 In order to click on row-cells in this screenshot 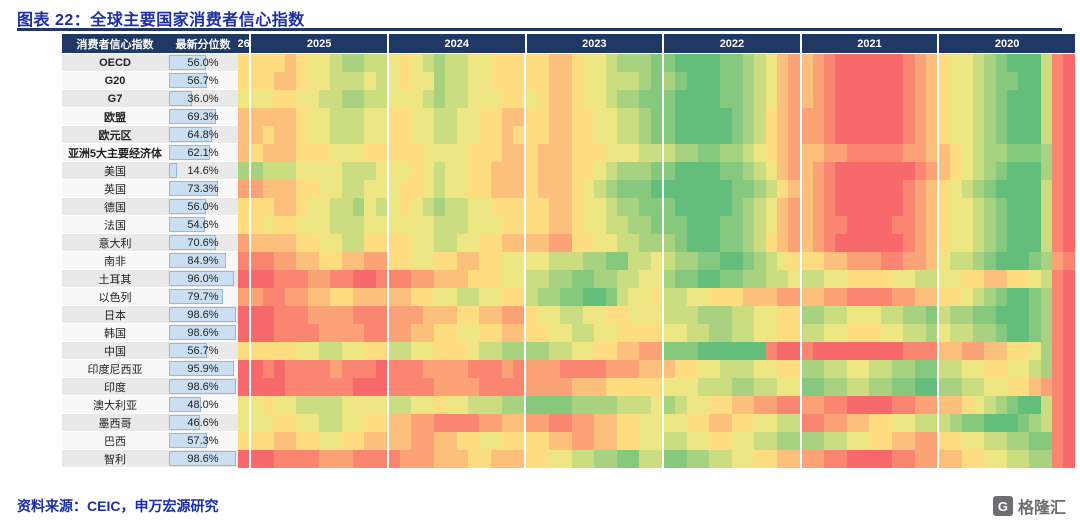, I will do `click(656, 99)`.